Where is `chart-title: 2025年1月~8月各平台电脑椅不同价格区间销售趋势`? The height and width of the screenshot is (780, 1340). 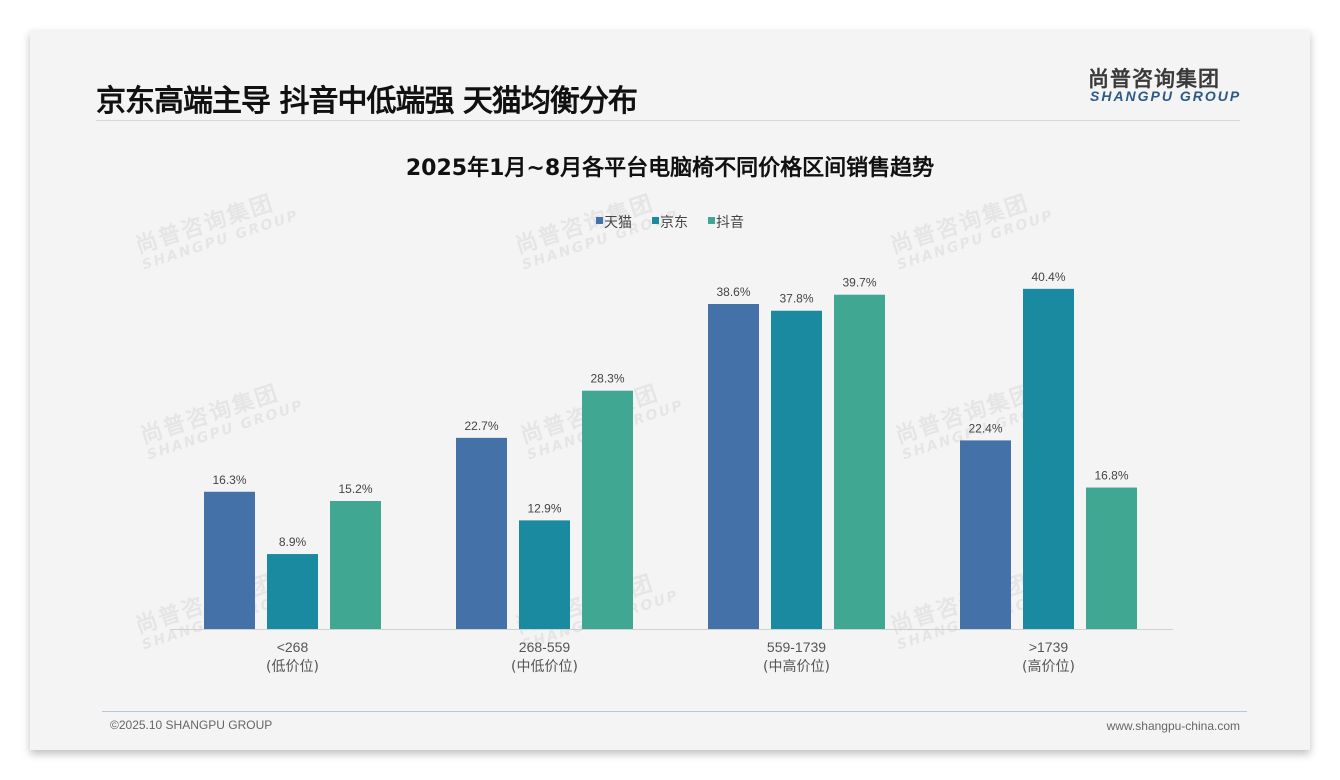
chart-title: 2025年1月~8月各平台电脑椅不同价格区间销售趋势 is located at coordinates (670, 168).